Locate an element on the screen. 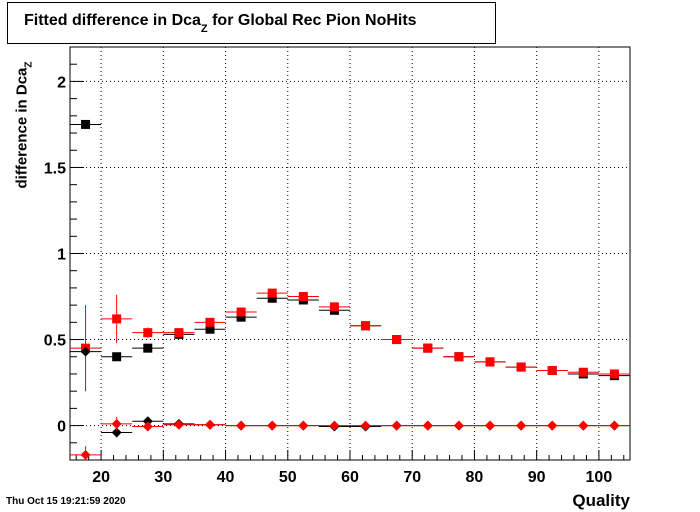  y-axis-label-main: difference in Dca is located at coordinates (22, 128).